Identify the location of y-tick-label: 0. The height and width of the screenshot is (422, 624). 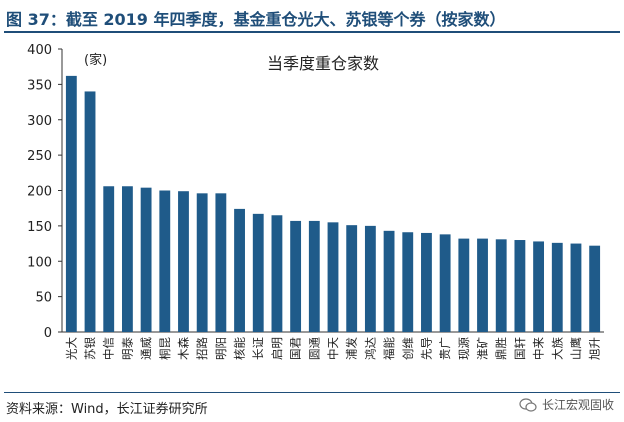
(48, 333).